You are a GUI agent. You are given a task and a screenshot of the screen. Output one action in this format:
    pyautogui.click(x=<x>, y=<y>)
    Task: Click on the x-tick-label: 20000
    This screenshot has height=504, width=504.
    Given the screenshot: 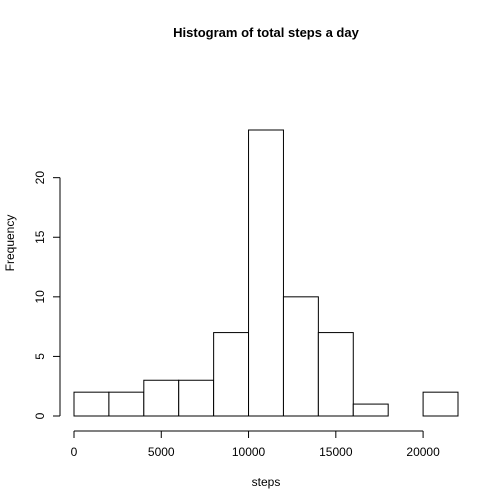 What is the action you would take?
    pyautogui.click(x=423, y=452)
    